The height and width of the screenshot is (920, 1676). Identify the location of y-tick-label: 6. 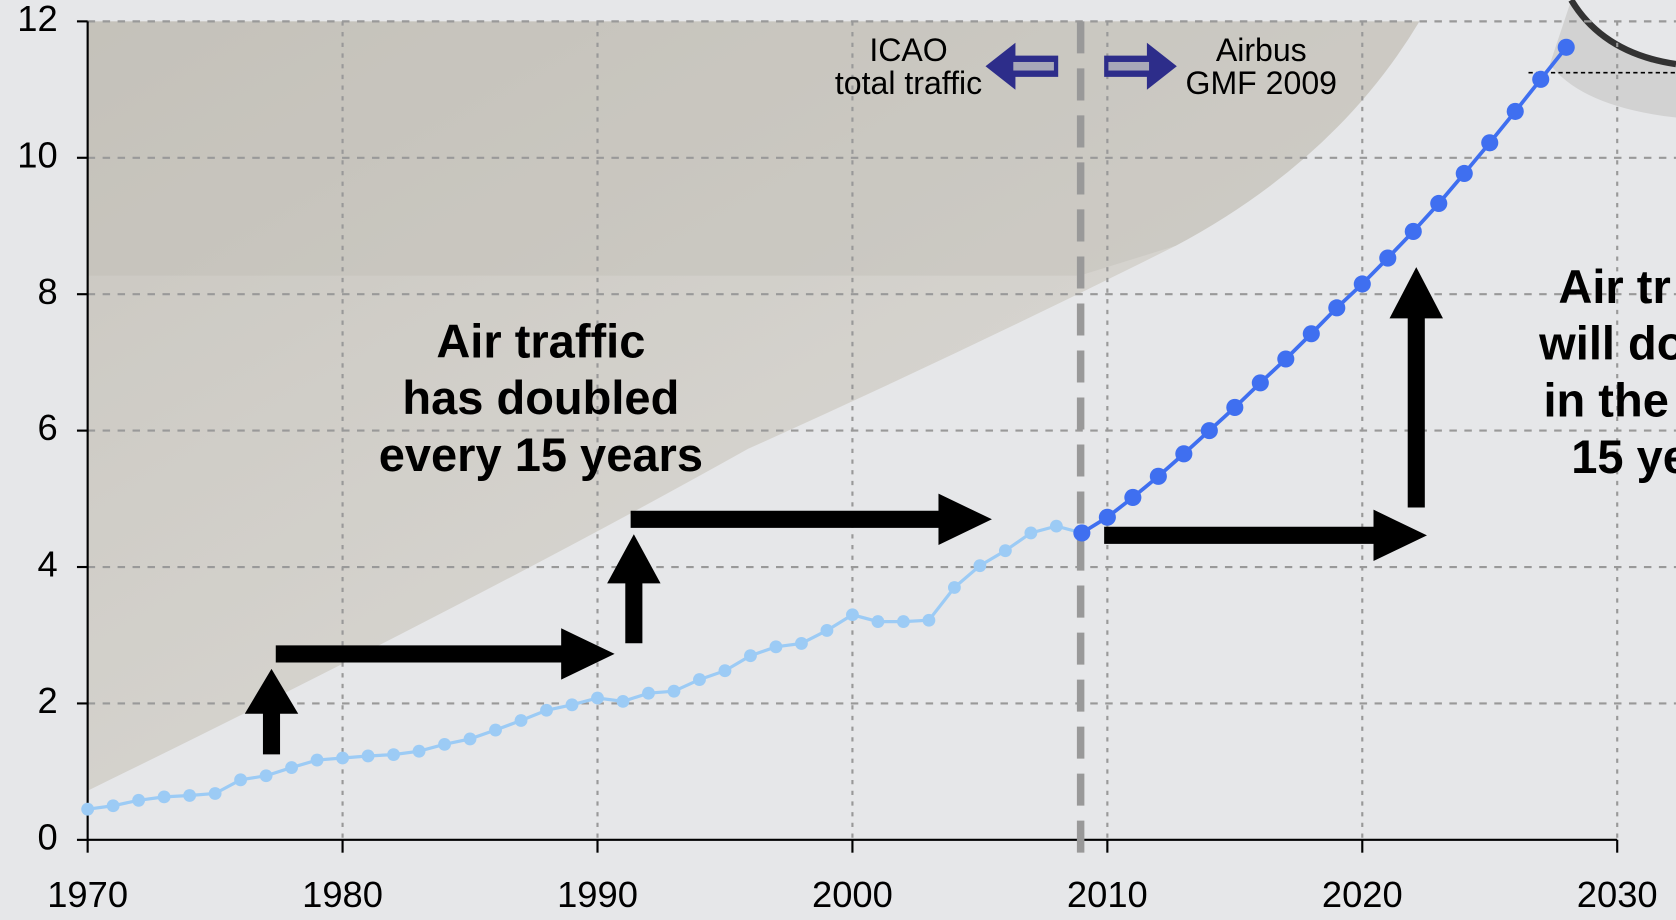
(47, 427).